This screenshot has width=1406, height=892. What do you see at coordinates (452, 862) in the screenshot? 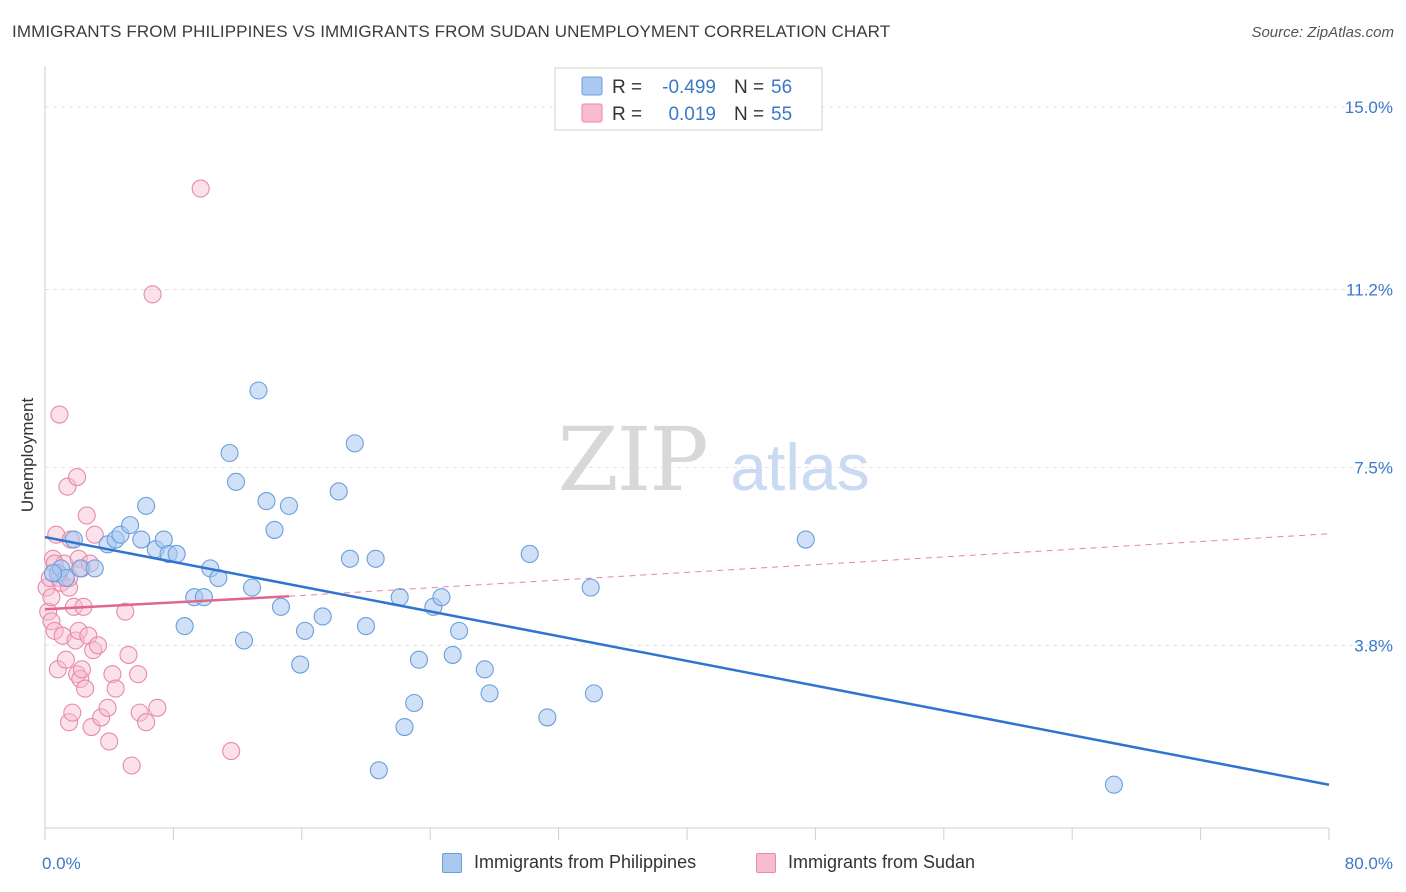
I see `bottom-legend-swatch-philippines` at bounding box center [452, 862].